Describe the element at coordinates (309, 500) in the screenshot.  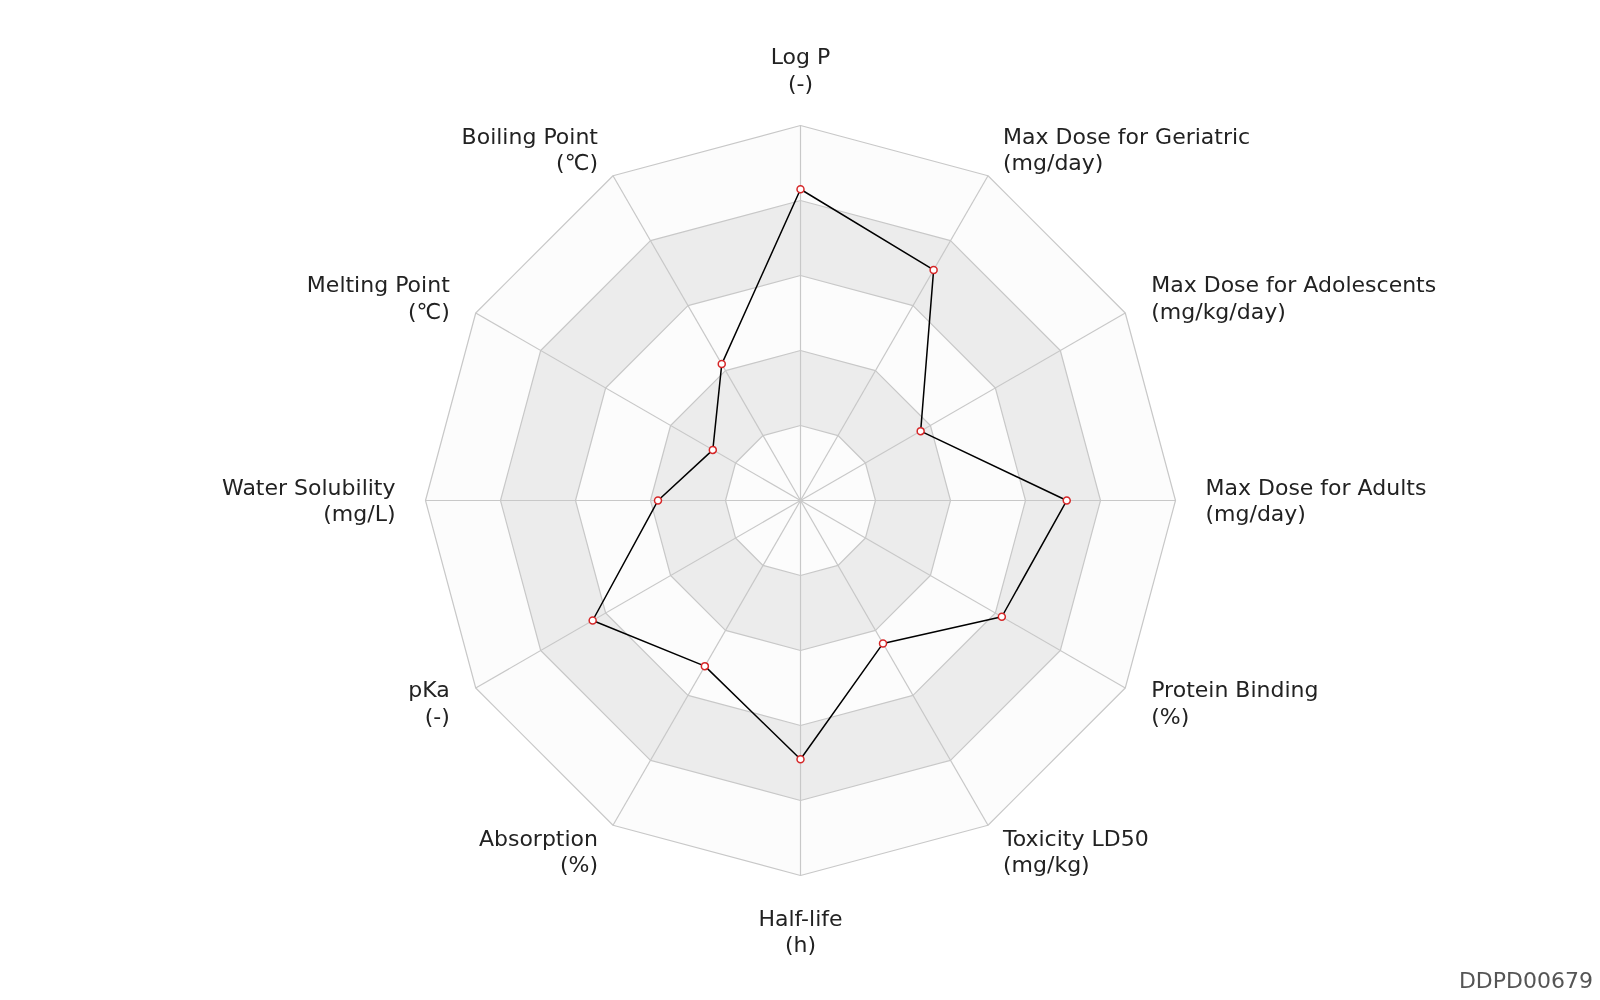
I see `spoke-label: Water Solubility (mg/L)` at that location.